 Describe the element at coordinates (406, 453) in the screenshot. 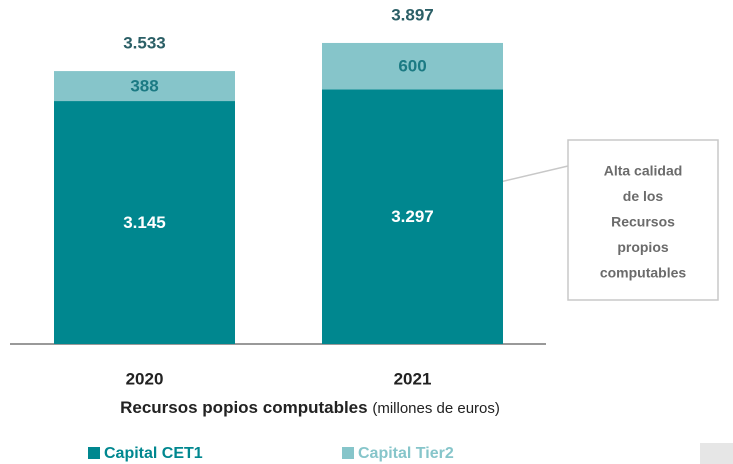

I see `legend-label: Capital Tier2` at that location.